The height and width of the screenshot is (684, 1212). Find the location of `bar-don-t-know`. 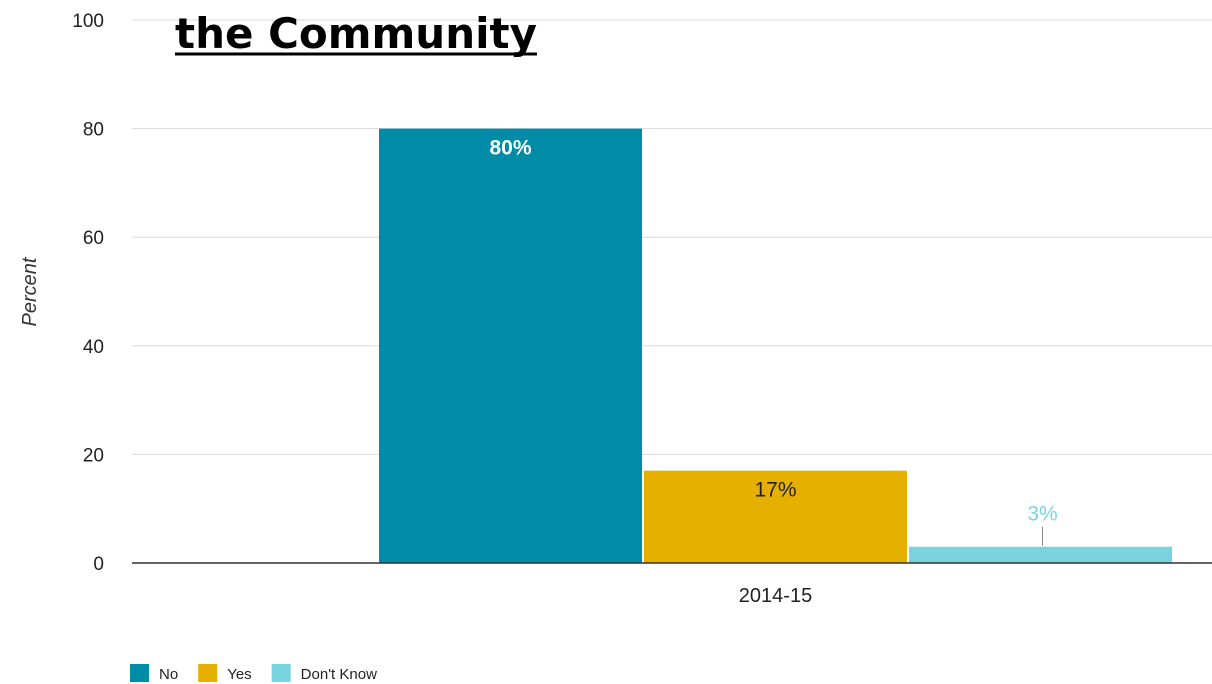

bar-don-t-know is located at coordinates (1040, 554).